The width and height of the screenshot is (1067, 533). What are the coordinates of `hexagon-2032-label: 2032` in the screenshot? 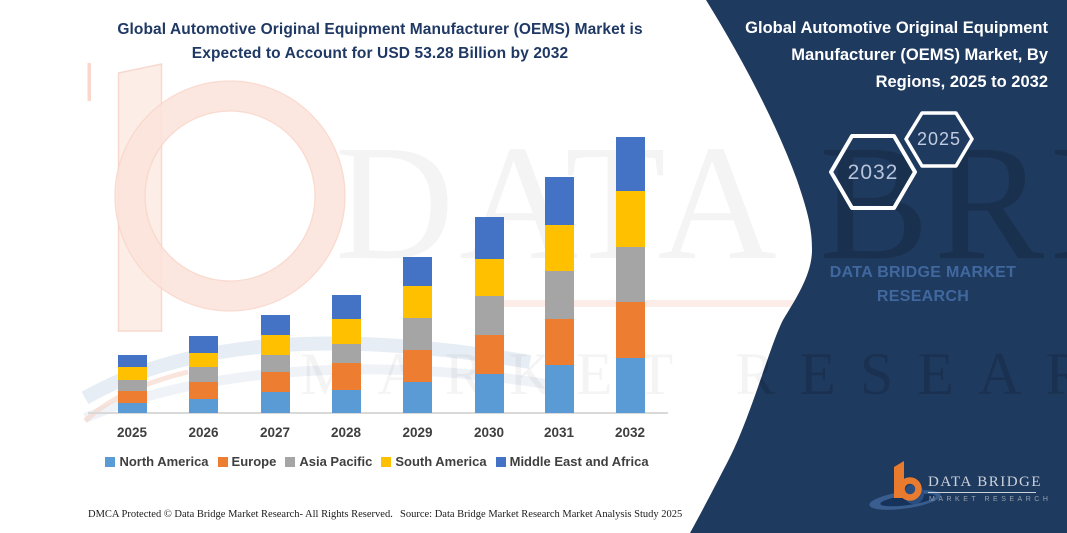 It's located at (873, 172).